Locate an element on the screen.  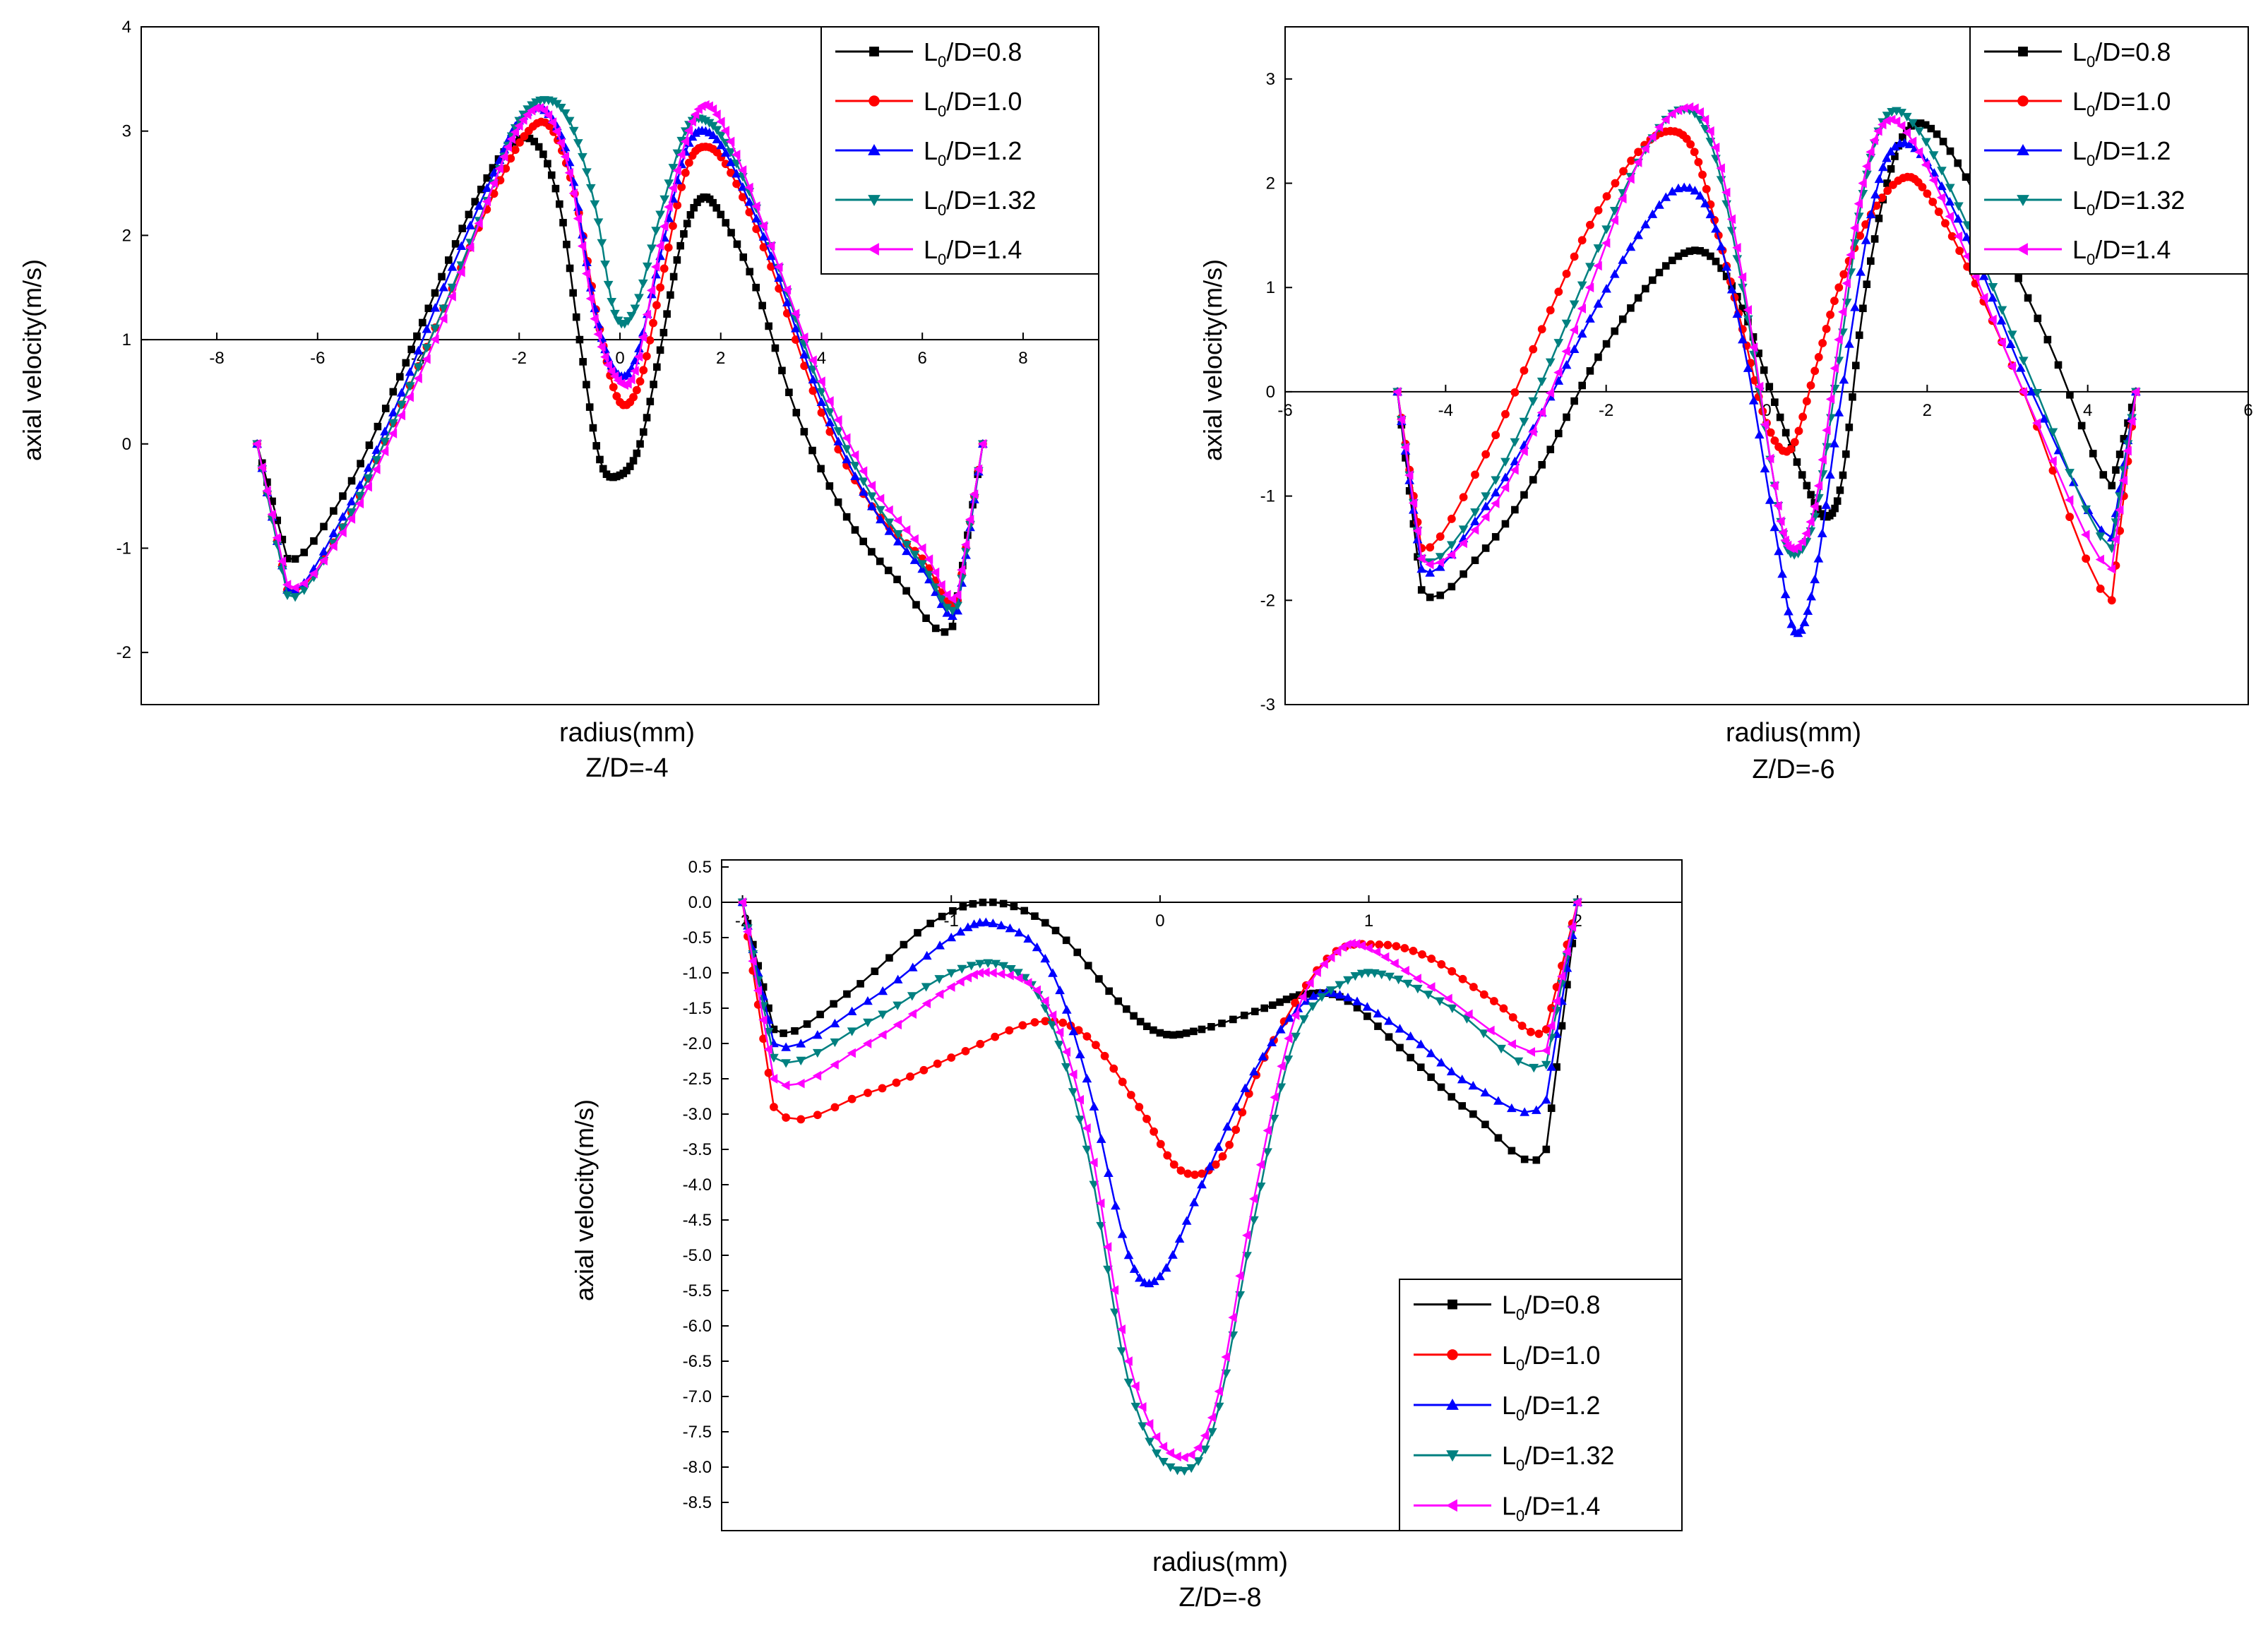
legend-label: L0/D=1.2 is located at coordinates (973, 152).